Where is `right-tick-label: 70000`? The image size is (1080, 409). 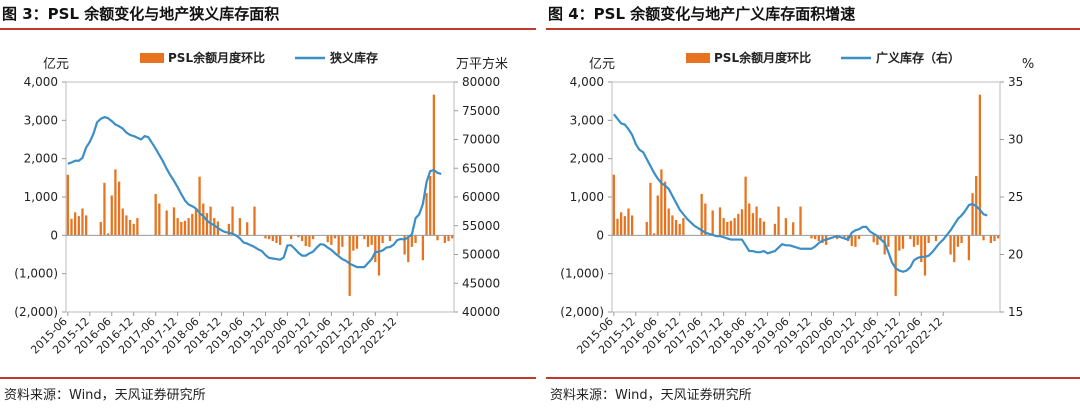 right-tick-label: 70000 is located at coordinates (481, 140).